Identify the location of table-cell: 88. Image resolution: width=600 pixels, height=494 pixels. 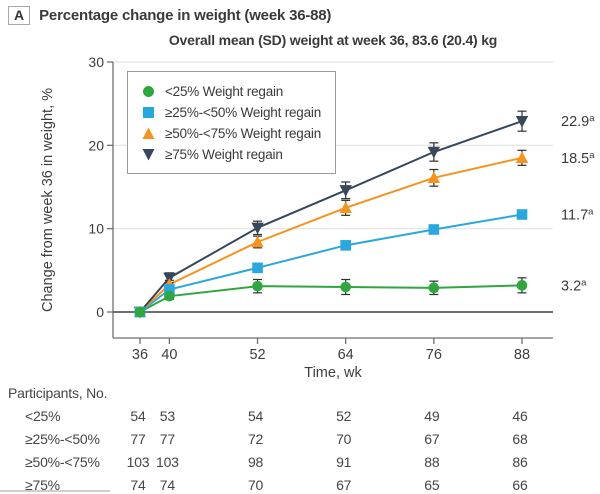
(432, 462).